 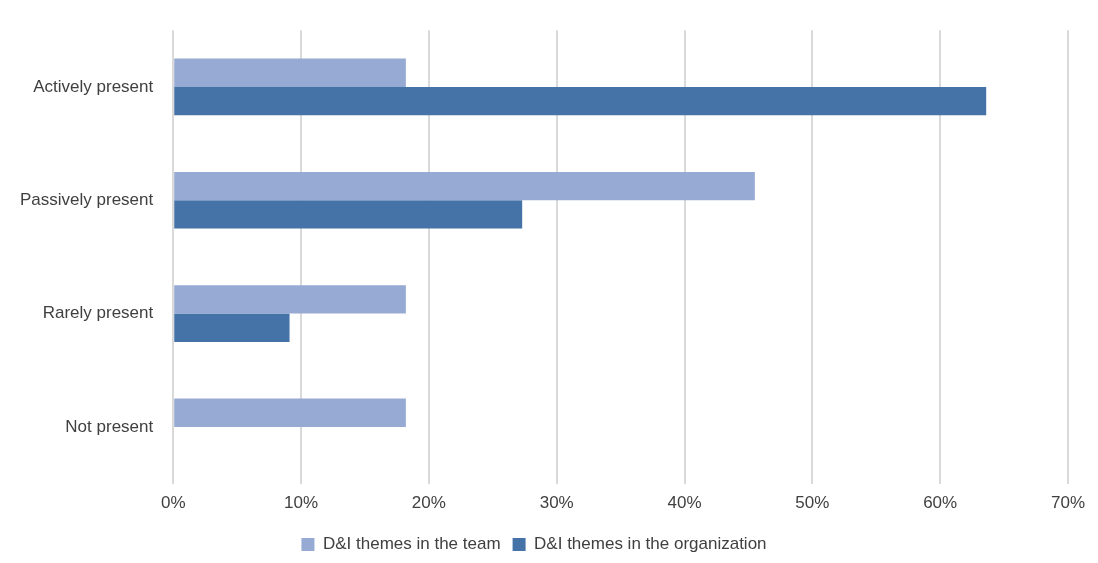 I want to click on legend-label: D&I themes in the organization, so click(x=650, y=544).